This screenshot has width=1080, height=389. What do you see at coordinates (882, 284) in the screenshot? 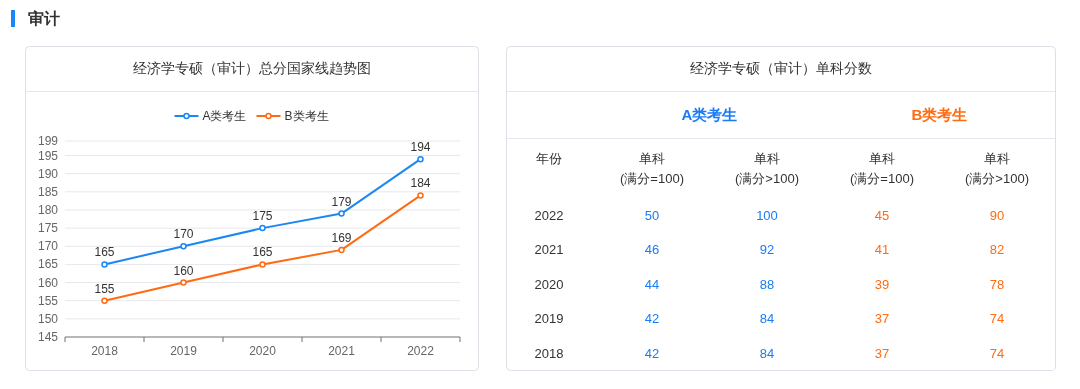
I see `data-label: 39` at bounding box center [882, 284].